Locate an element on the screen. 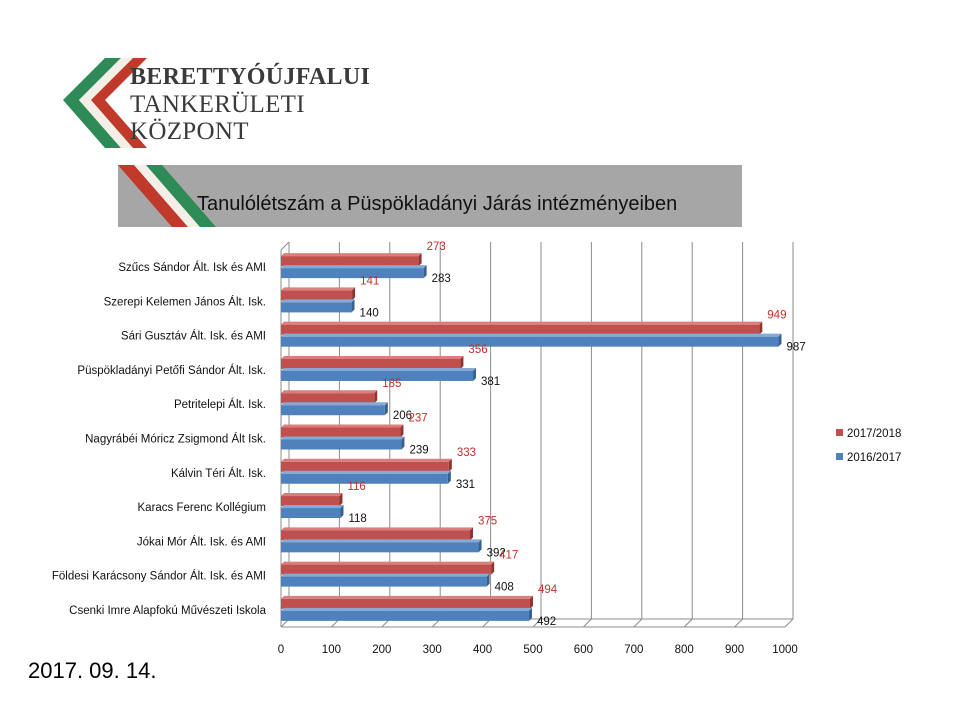 The image size is (960, 720). logo-line-2: TANKERÜLETI is located at coordinates (217, 104).